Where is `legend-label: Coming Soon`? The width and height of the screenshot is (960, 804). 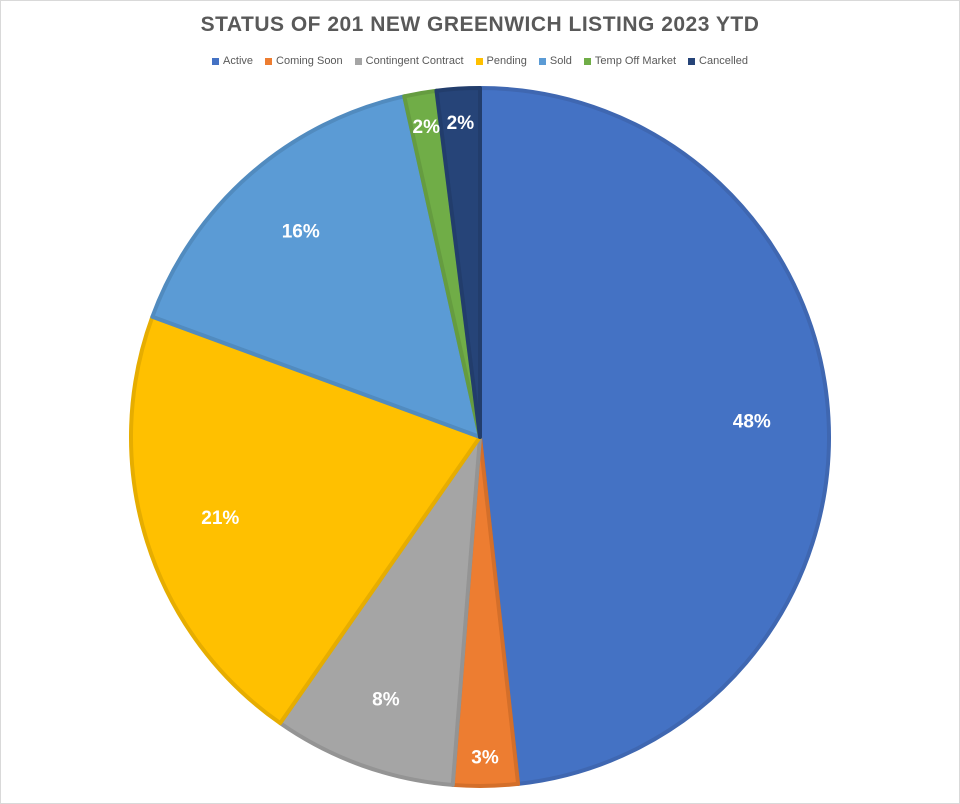 legend-label: Coming Soon is located at coordinates (309, 61).